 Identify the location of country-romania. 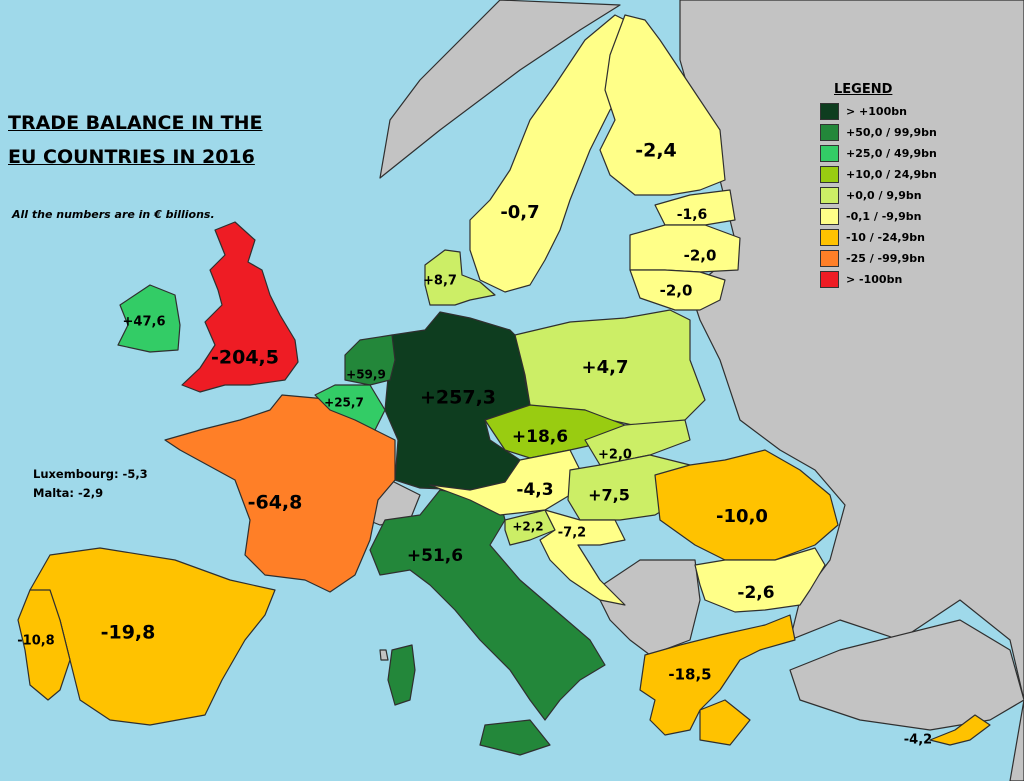
(746, 505).